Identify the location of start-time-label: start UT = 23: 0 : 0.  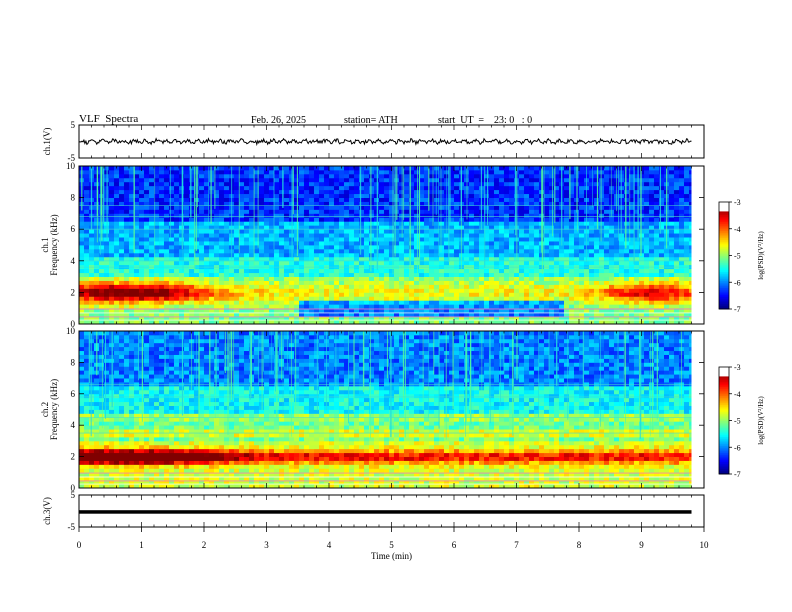
(485, 120).